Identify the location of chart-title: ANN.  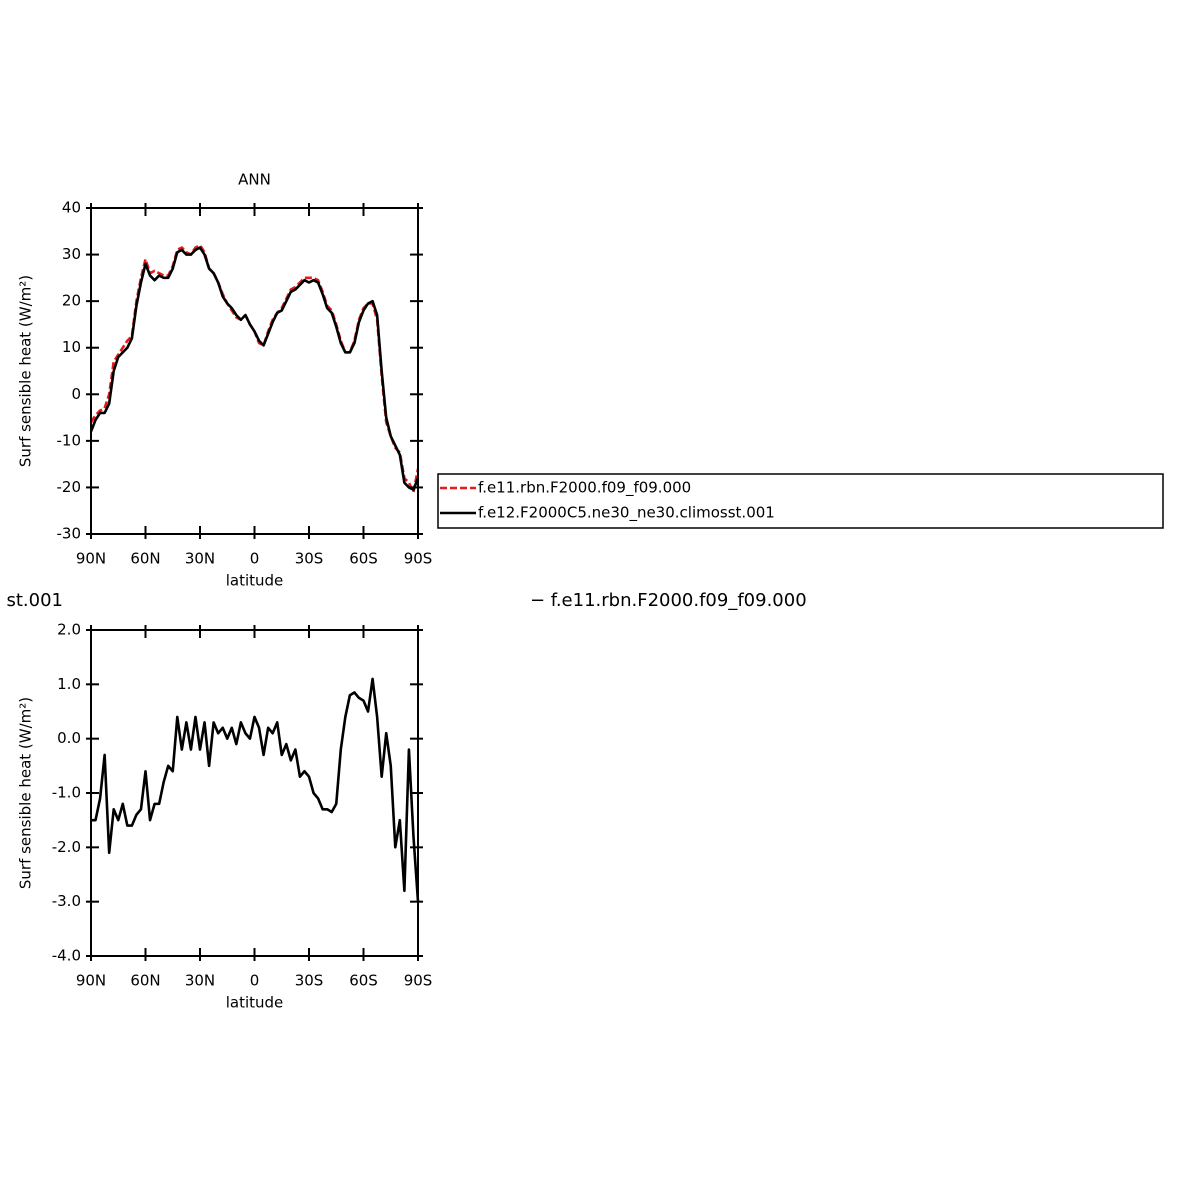
(254, 180).